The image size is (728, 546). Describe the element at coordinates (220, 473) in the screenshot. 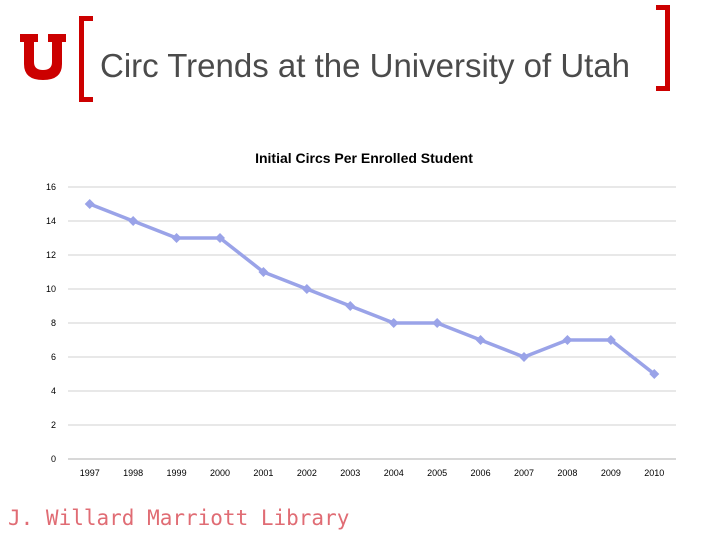

I see `x-tick-label: 2000` at that location.